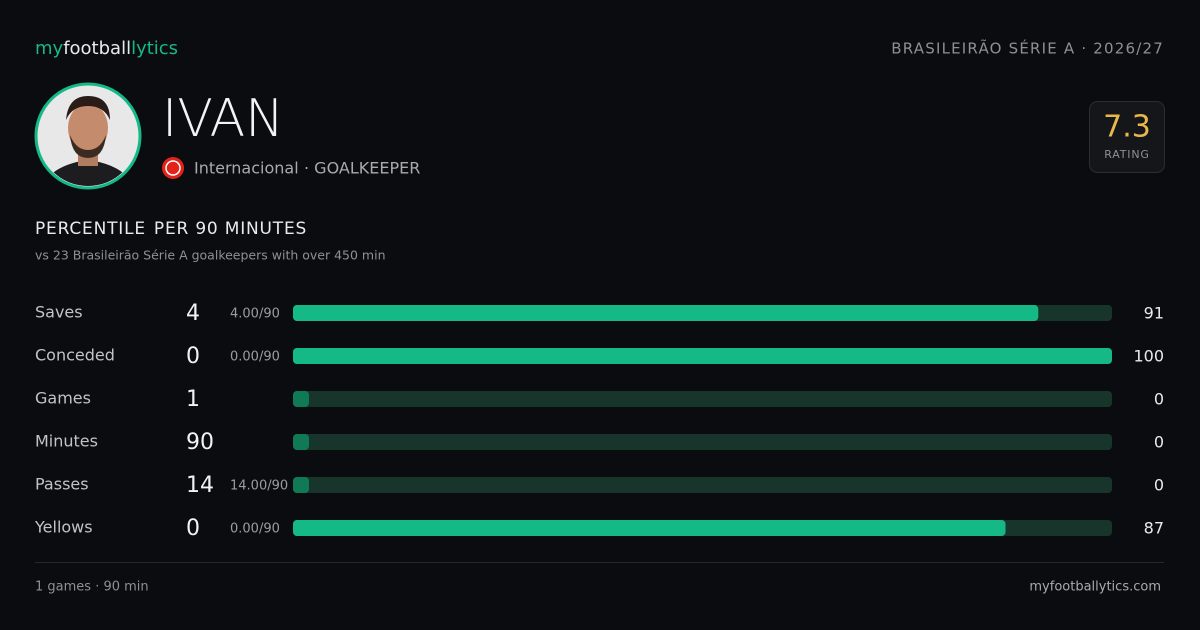 Image resolution: width=1200 pixels, height=630 pixels. I want to click on per90: 4.00/90, so click(255, 314).